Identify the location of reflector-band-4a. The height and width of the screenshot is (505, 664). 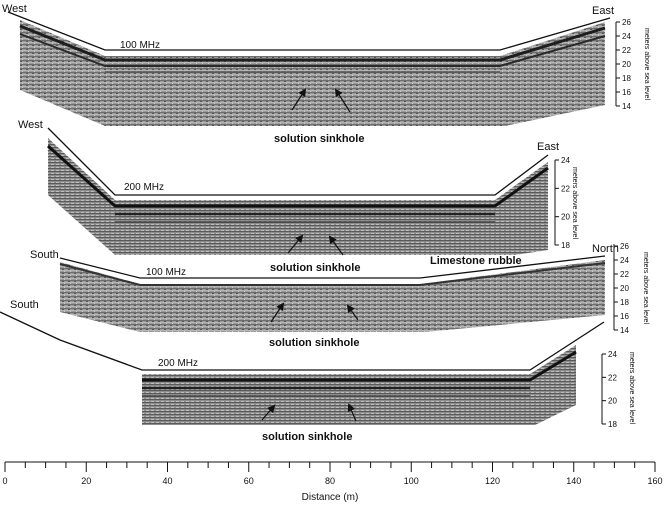
(359, 366).